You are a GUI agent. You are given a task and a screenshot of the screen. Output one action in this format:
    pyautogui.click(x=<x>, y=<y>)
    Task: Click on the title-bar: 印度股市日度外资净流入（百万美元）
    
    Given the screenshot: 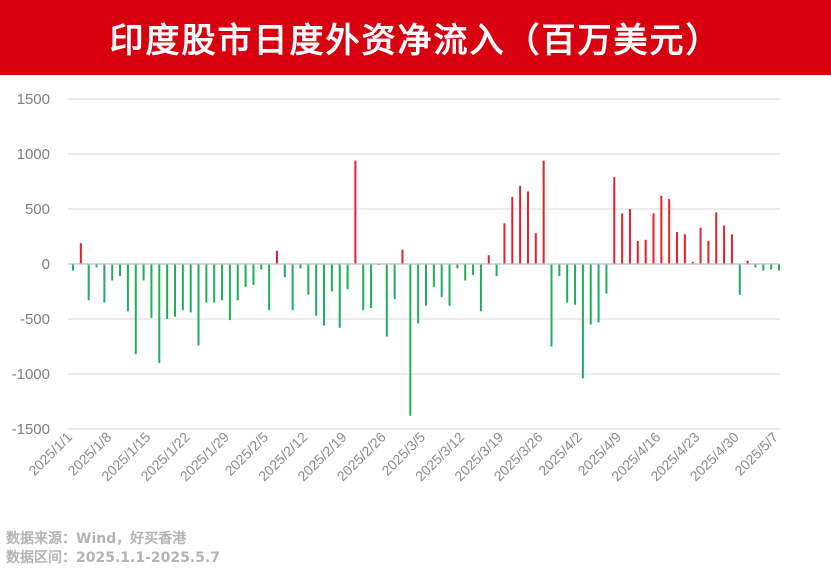 What is the action you would take?
    pyautogui.click(x=415, y=37)
    